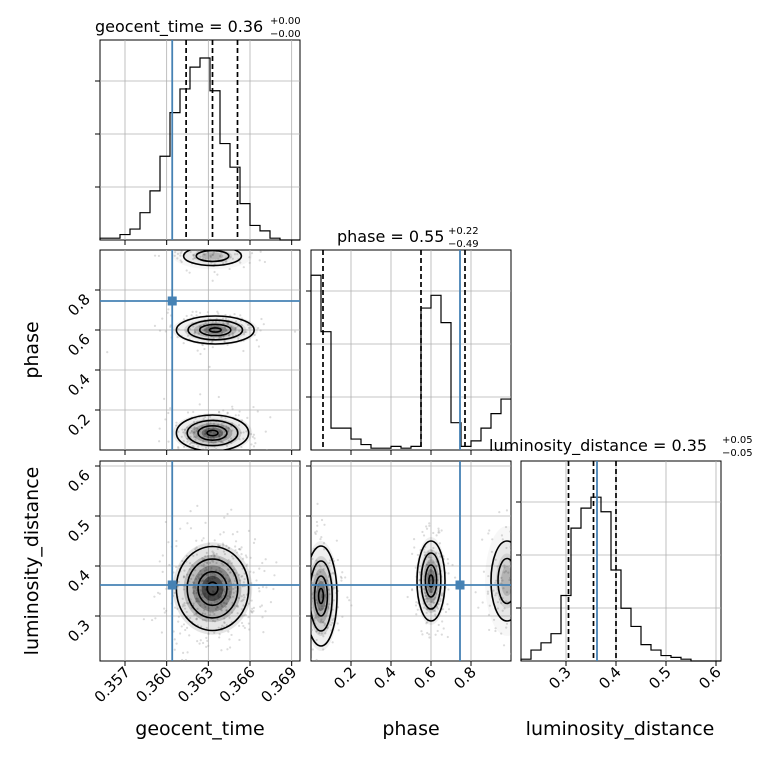 This screenshot has height=760, width=760. I want to click on density-level, so click(212, 256).